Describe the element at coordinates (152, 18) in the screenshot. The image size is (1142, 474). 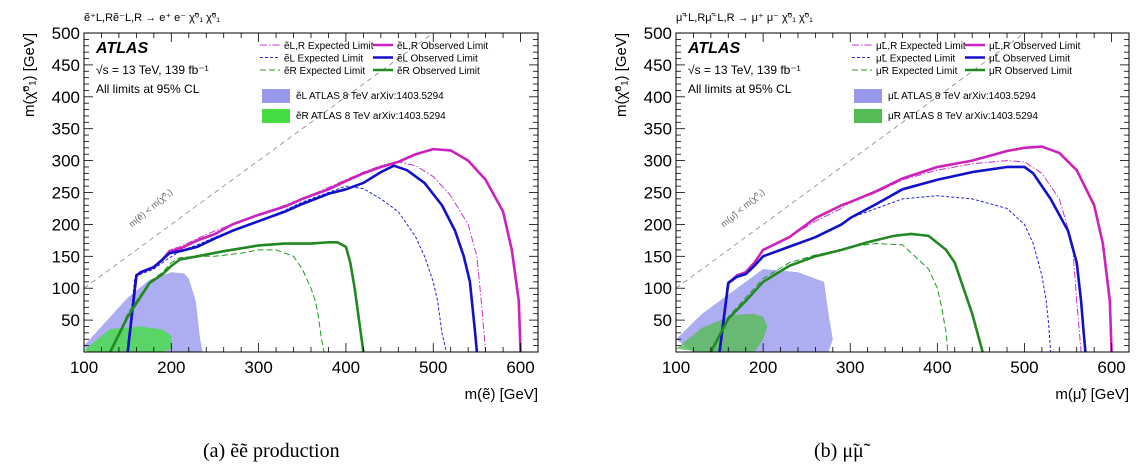
I see `process-title: ẽ⁺L,Rẽ⁻L,R → e⁺ e⁻ χ̃⁰₁ χ̃⁰₁` at that location.